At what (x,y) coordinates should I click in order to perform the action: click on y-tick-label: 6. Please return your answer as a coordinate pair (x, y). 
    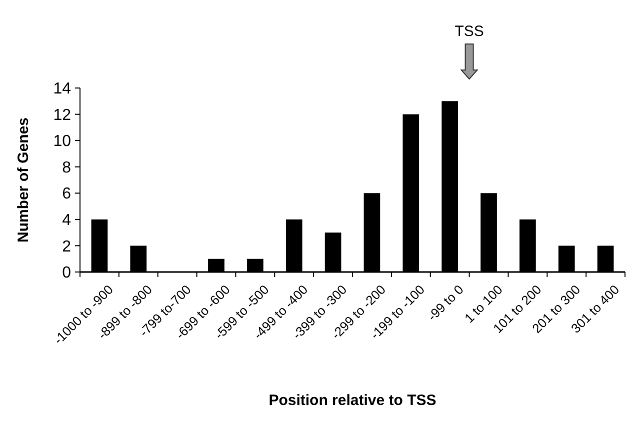
    Looking at the image, I should click on (67, 194).